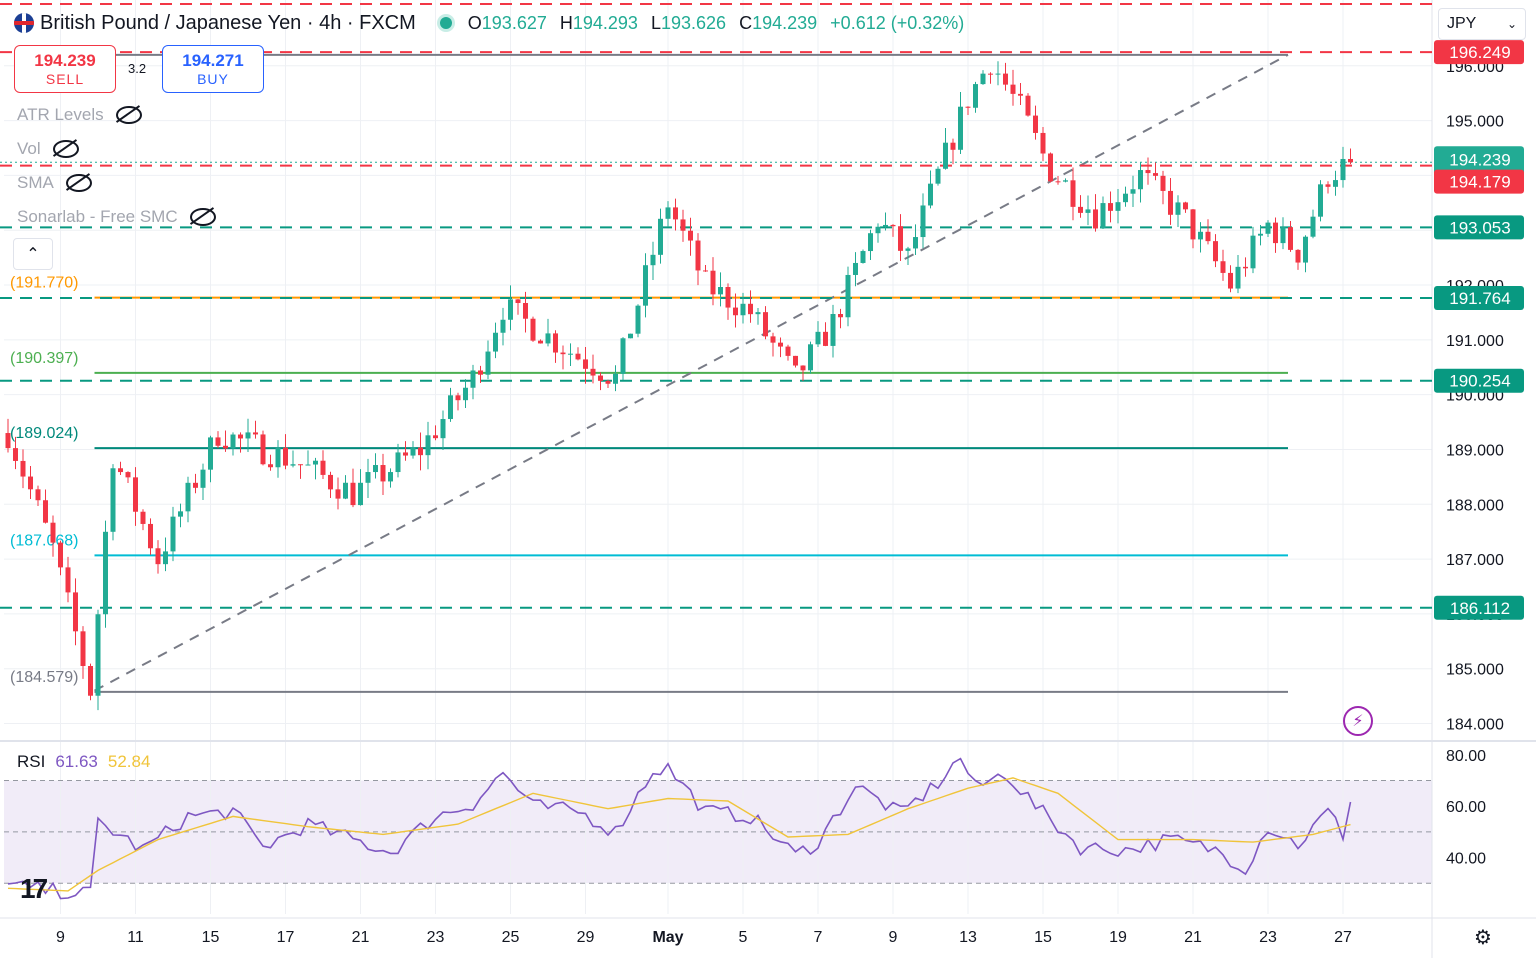 The width and height of the screenshot is (1536, 958). What do you see at coordinates (116, 217) in the screenshot?
I see `indicator-sonarlab-smc: Sonarlab - Free SMC` at bounding box center [116, 217].